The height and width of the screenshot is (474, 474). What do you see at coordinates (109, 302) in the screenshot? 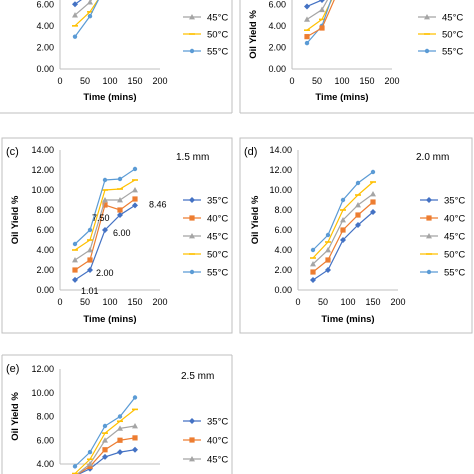
I see `panel-c-xtick-label: 100` at bounding box center [109, 302].